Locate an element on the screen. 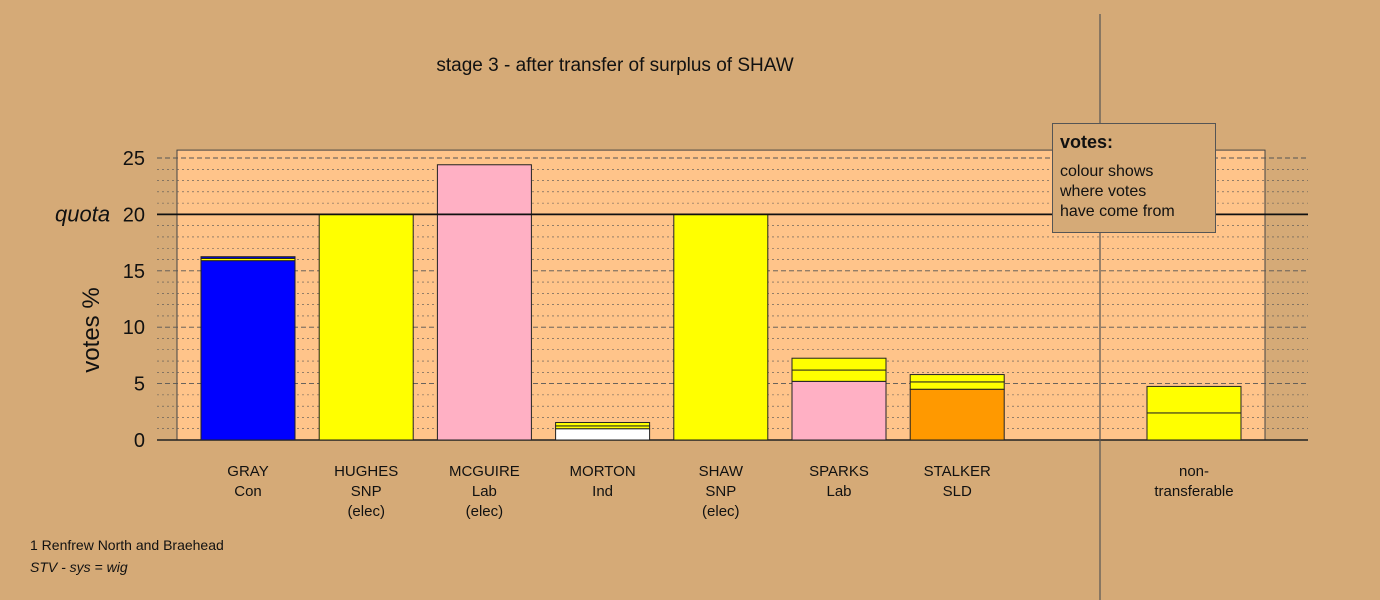 The width and height of the screenshot is (1380, 600). x-tick-label-nontransferable: non- is located at coordinates (1194, 471).